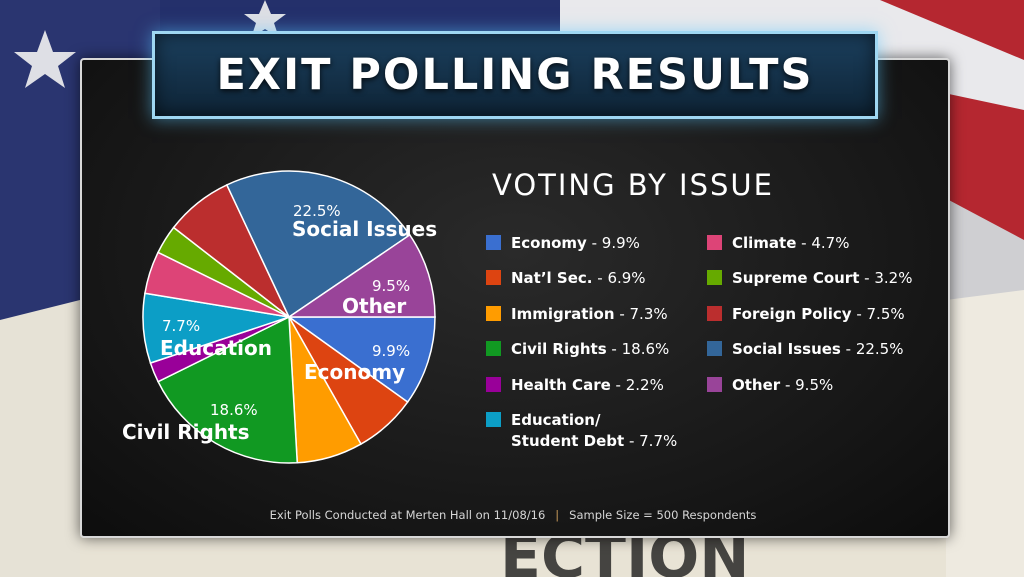  I want to click on legend-value: - 7.7%, so click(653, 441).